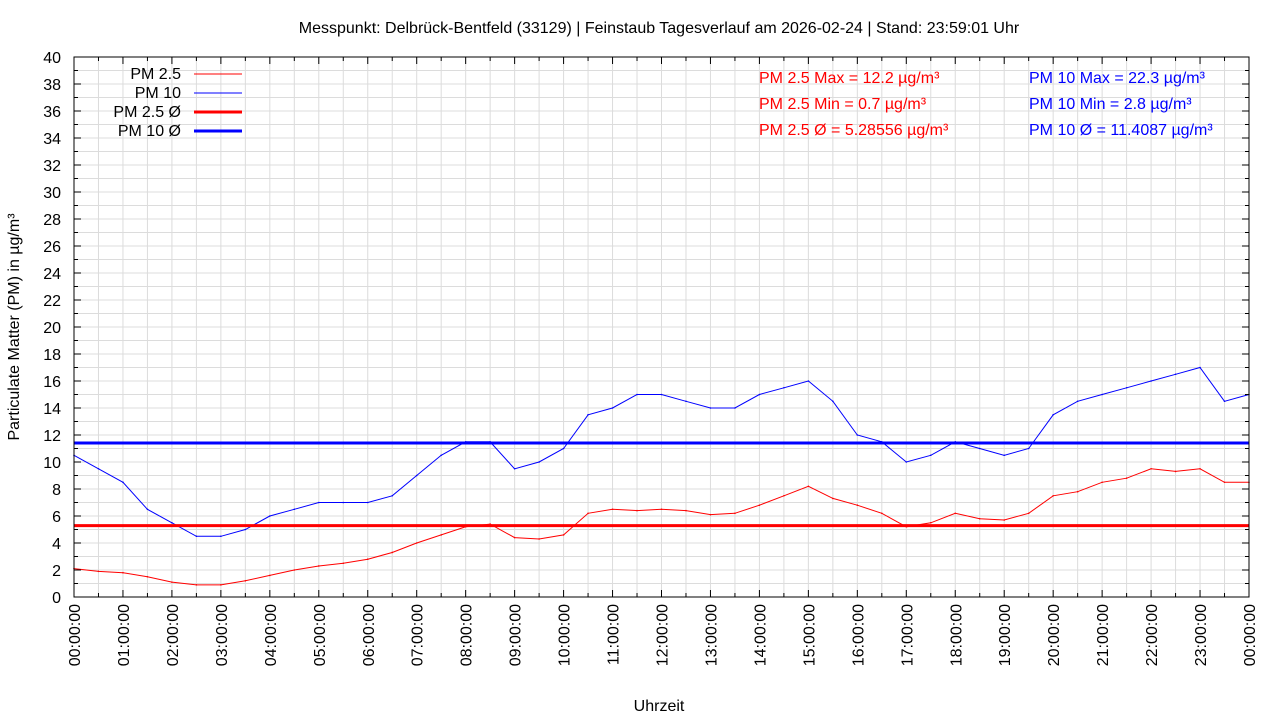 Image resolution: width=1280 pixels, height=720 pixels. I want to click on legend-label: PM 10 Ø, so click(149, 131).